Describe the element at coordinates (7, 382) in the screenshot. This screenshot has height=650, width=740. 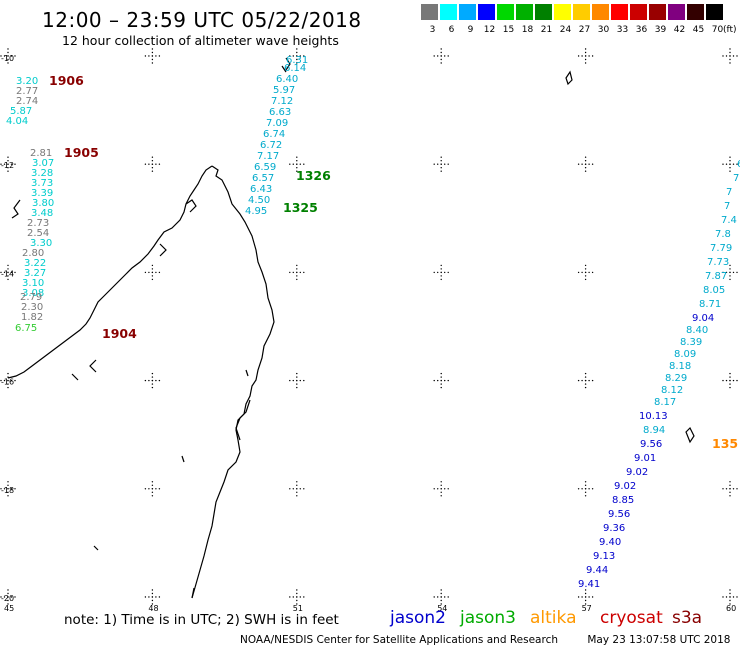
I see `lat-tick-label: -16` at that location.